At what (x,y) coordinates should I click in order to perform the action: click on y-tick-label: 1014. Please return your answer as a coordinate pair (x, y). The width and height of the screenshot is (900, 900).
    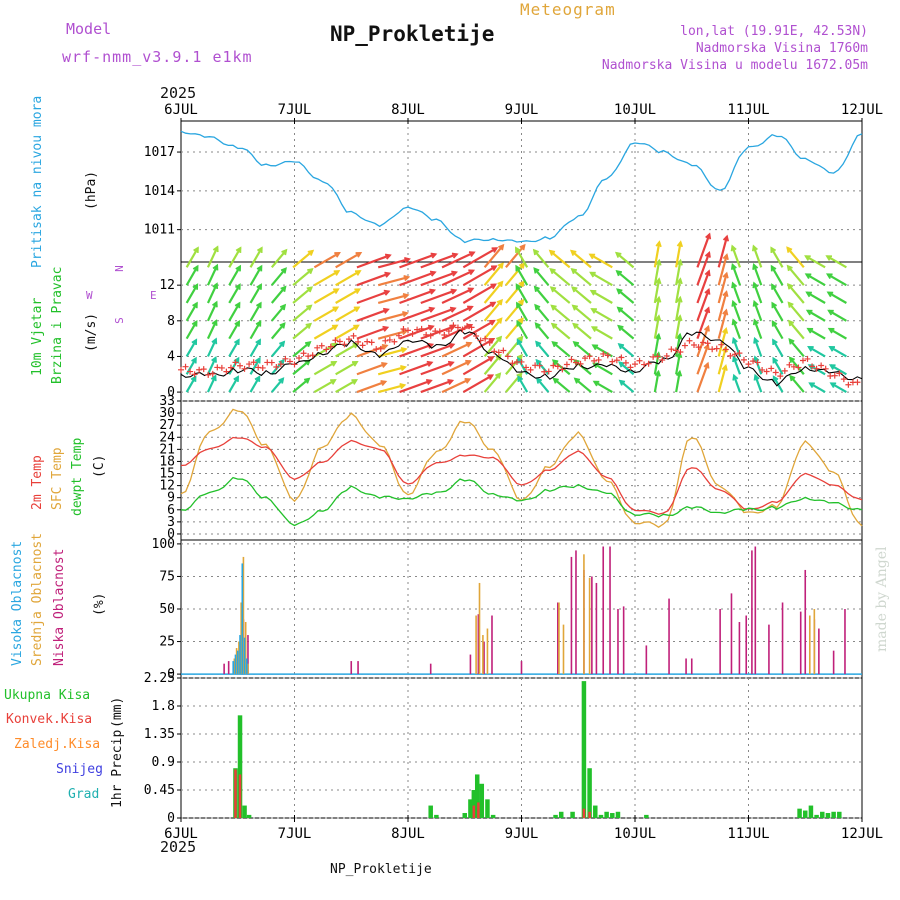
    Looking at the image, I should click on (159, 191).